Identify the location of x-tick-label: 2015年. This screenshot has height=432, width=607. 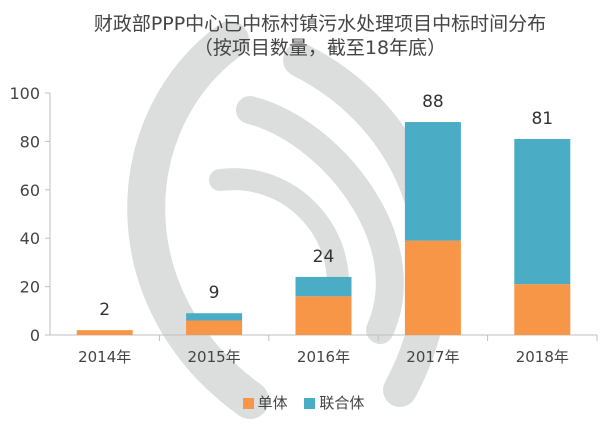
(214, 357).